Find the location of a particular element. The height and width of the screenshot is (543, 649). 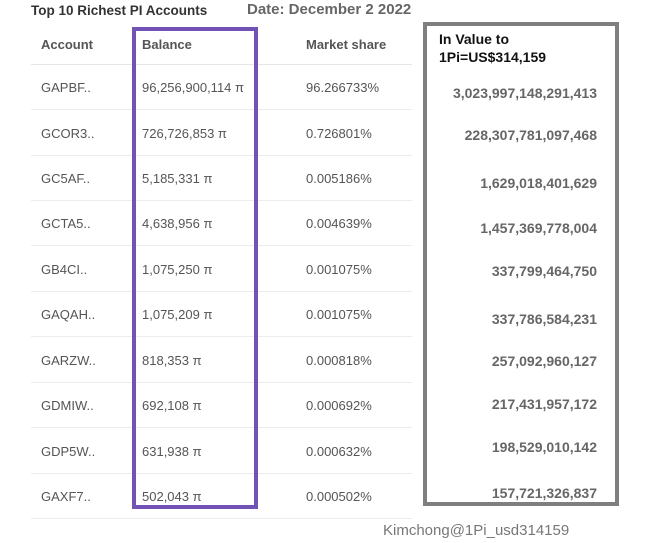

table-row: GB4CI.. 1,075,250 π 0.001075% is located at coordinates (221, 269).